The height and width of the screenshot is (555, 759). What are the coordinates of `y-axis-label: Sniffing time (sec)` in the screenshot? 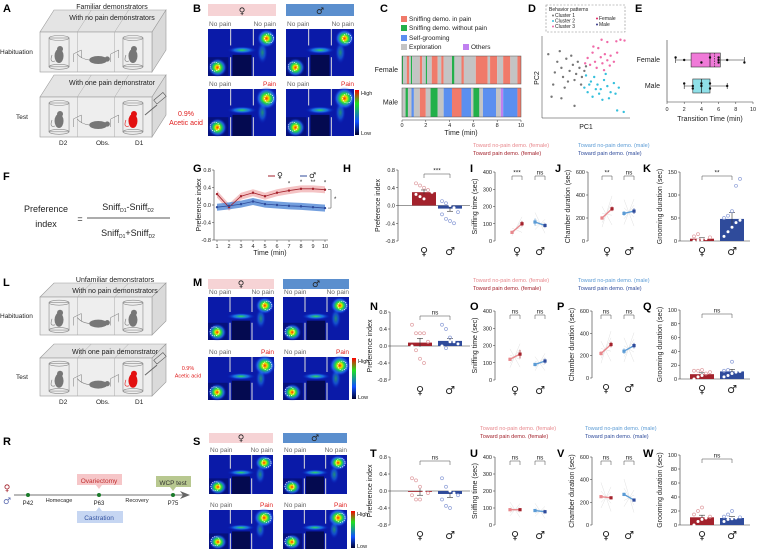 It's located at (475, 207).